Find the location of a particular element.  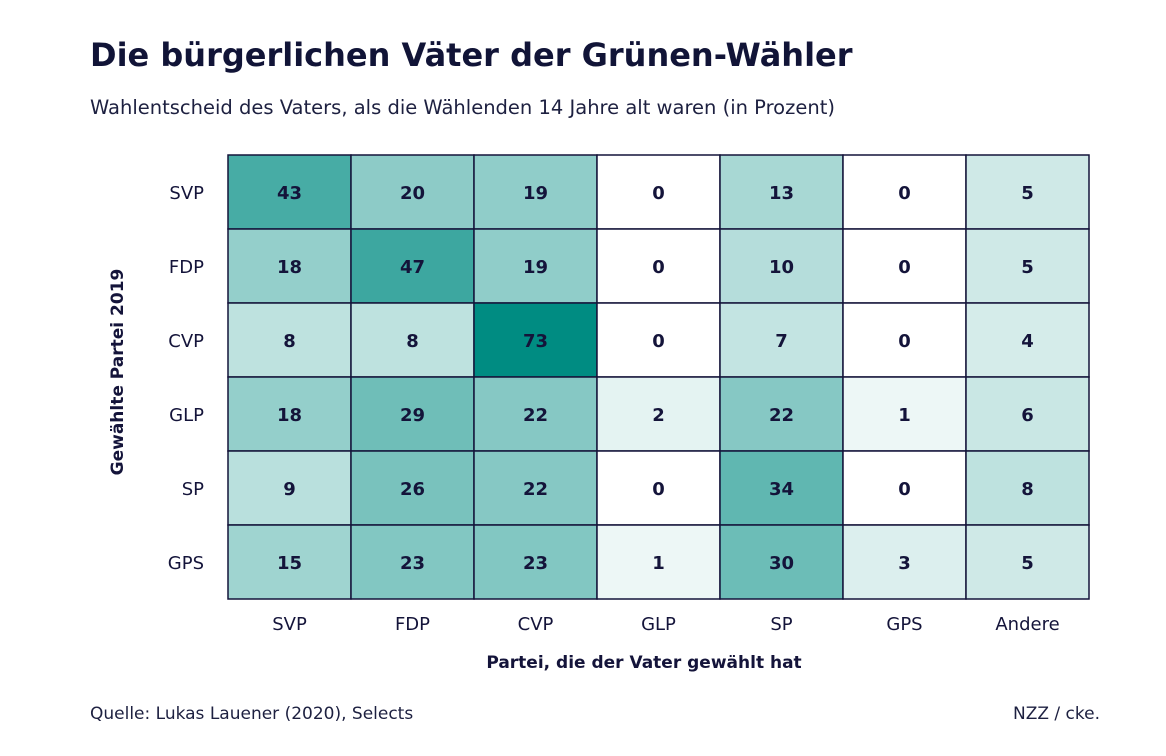

y-axis-ticks: SVP FDP CVP GLP SP GPS is located at coordinates (186, 378).